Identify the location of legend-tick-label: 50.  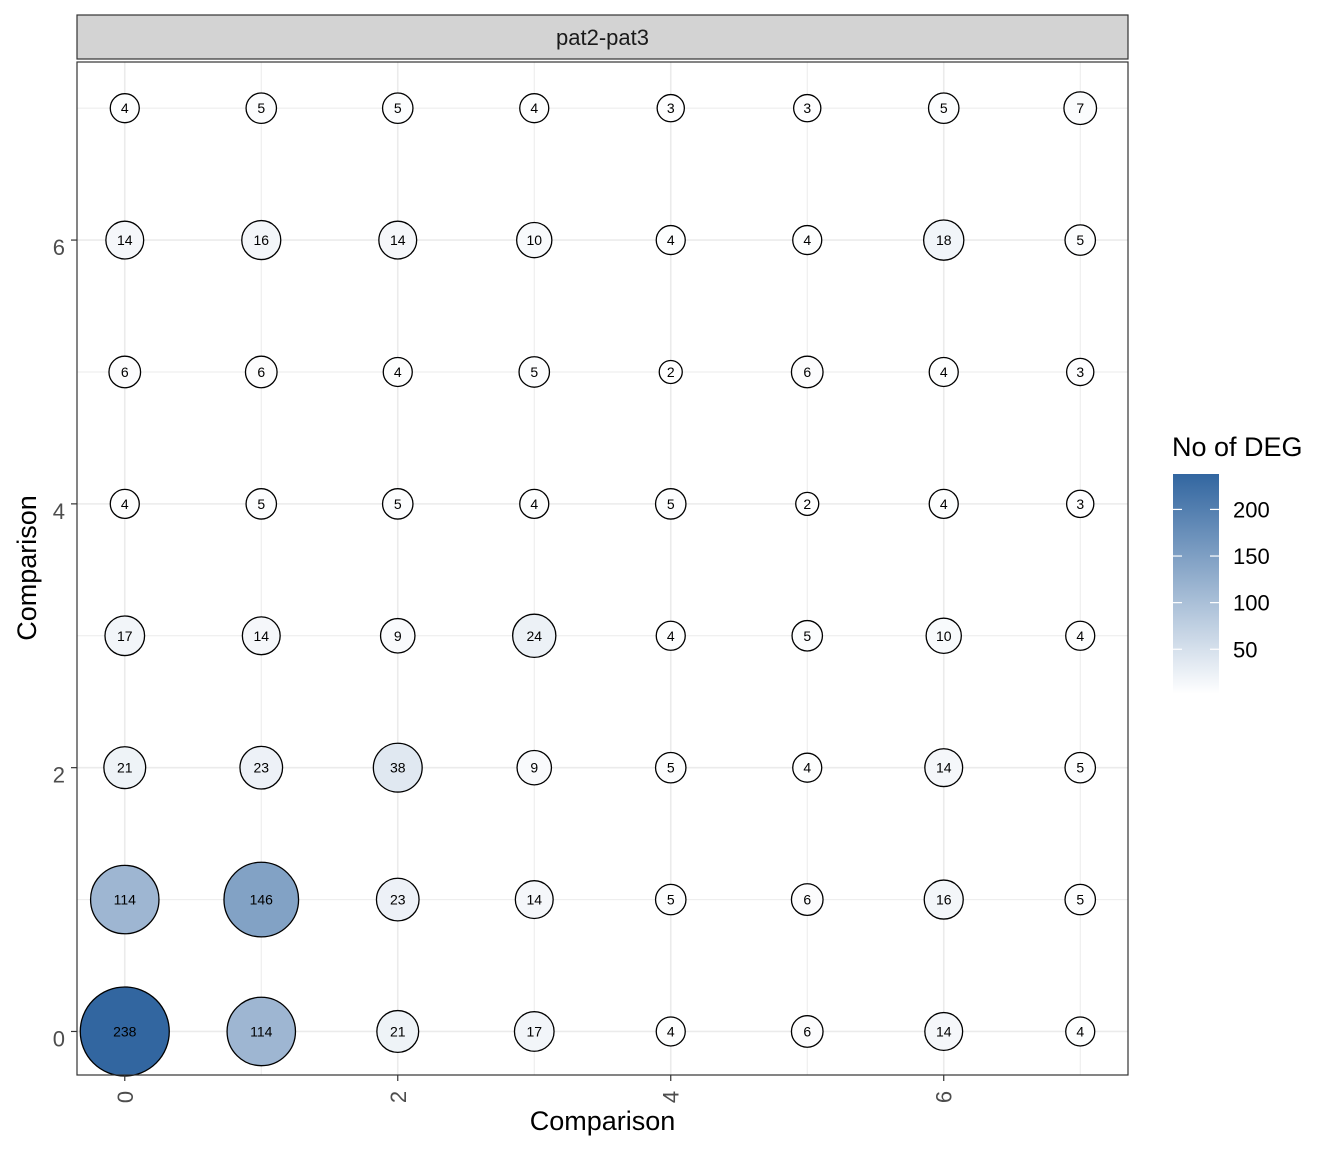
(1245, 649).